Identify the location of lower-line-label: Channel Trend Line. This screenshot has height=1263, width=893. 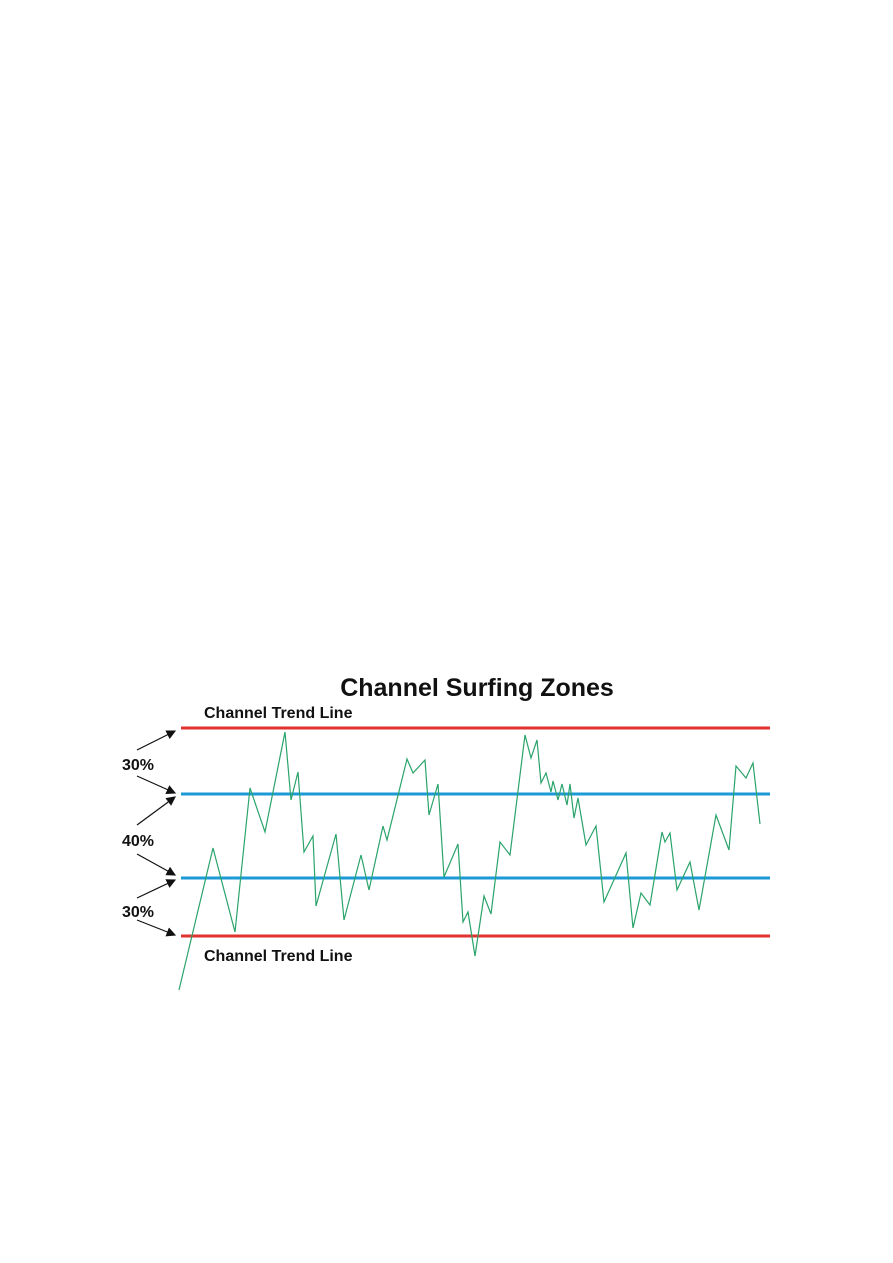
(278, 956).